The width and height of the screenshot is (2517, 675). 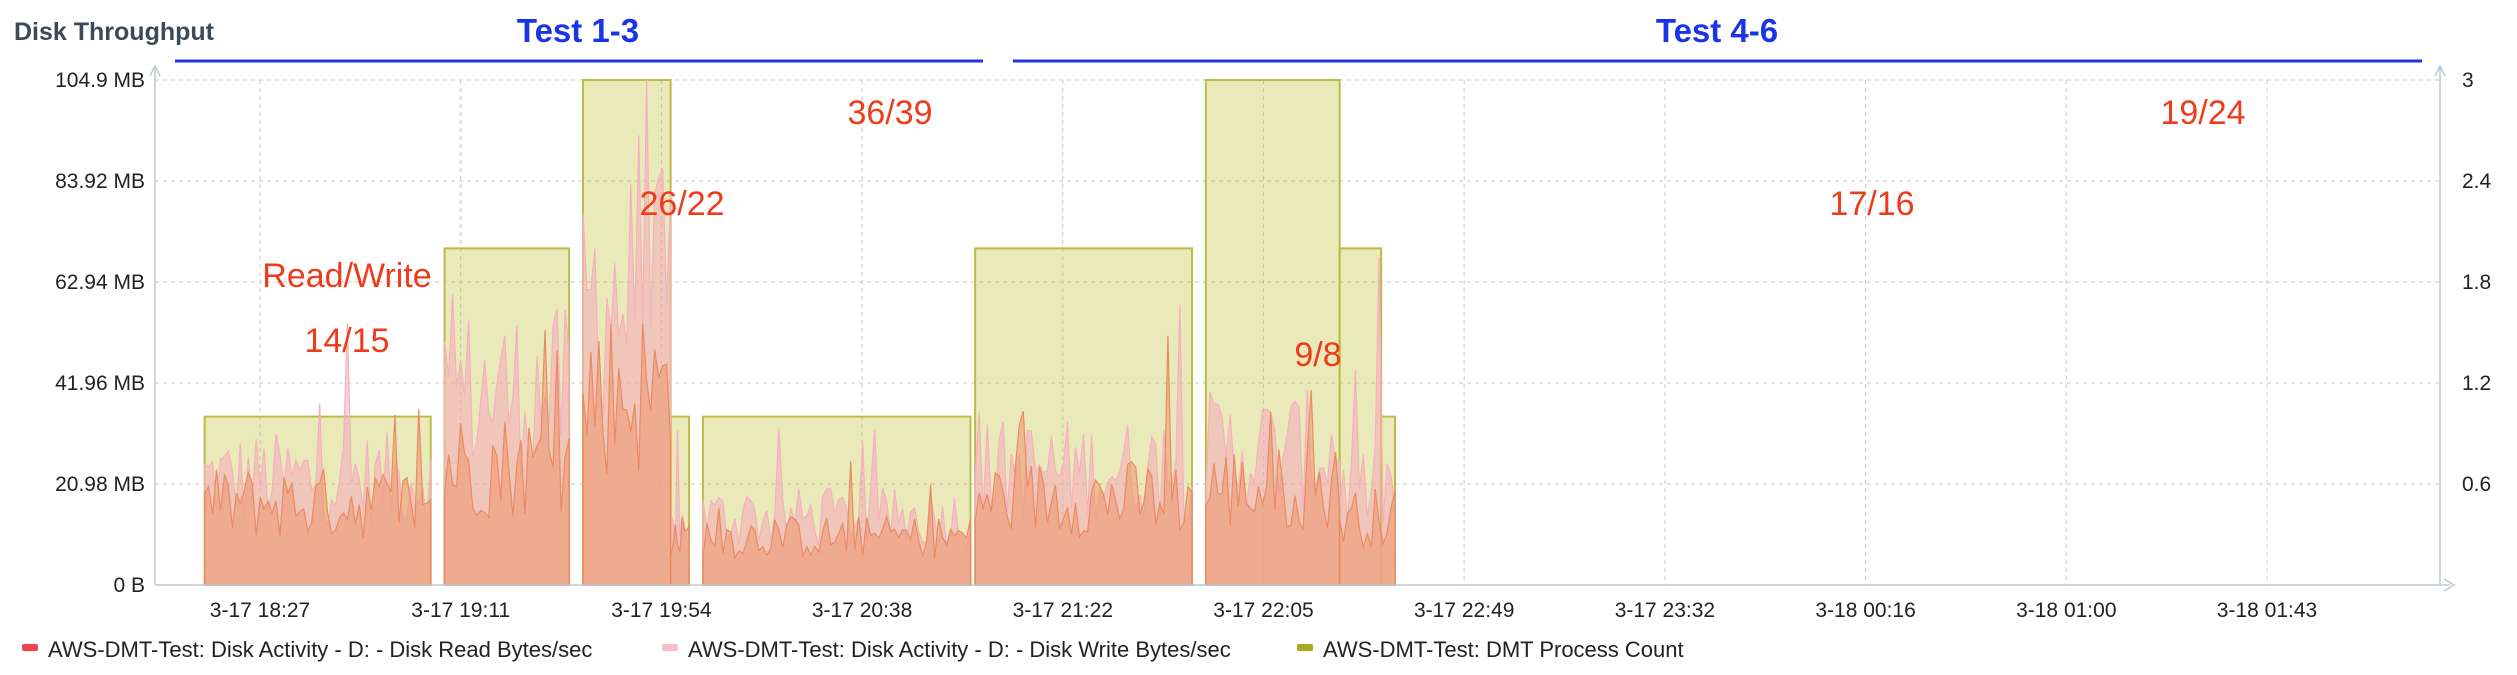 What do you see at coordinates (2066, 610) in the screenshot?
I see `x-tick-label: 3-18 01:00` at bounding box center [2066, 610].